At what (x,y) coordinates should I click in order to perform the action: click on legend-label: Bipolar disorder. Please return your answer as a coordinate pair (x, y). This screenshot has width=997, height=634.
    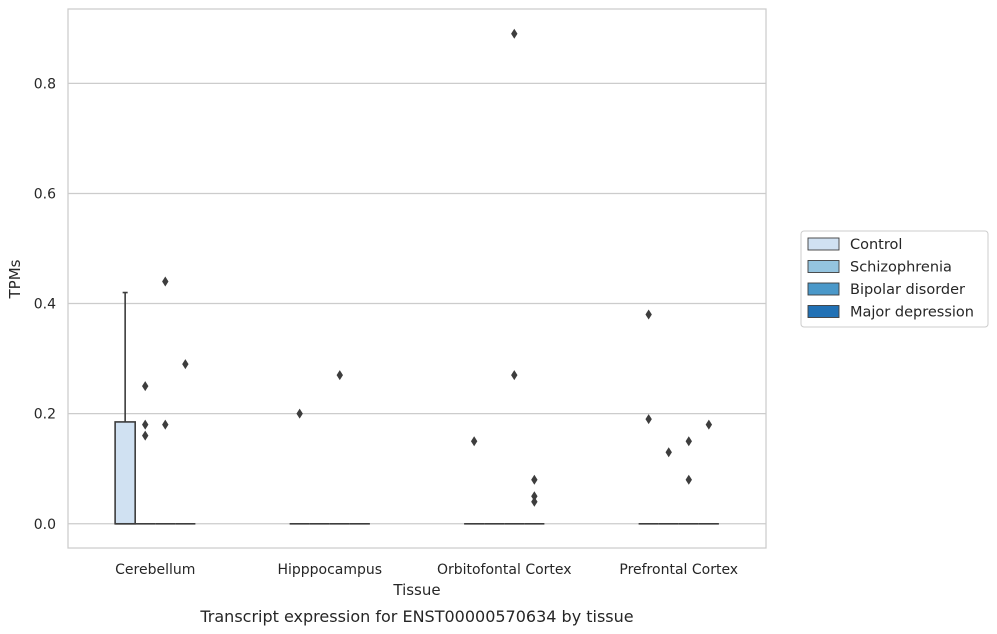
    Looking at the image, I should click on (907, 290).